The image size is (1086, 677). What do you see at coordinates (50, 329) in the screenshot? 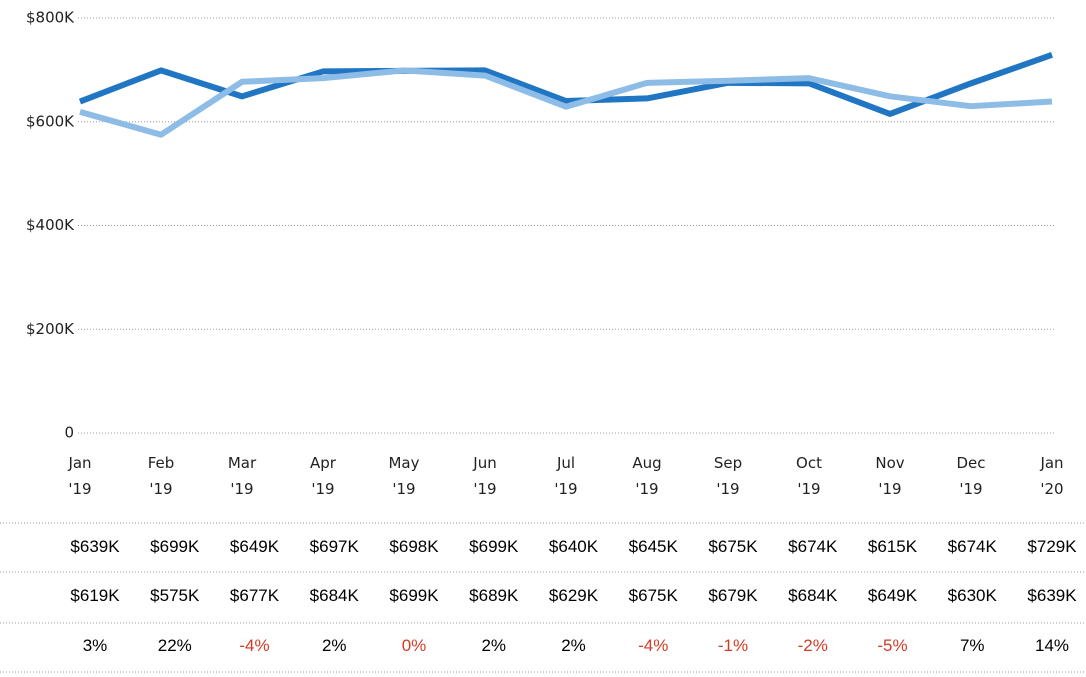
I see `y-tick-label: $200K` at bounding box center [50, 329].